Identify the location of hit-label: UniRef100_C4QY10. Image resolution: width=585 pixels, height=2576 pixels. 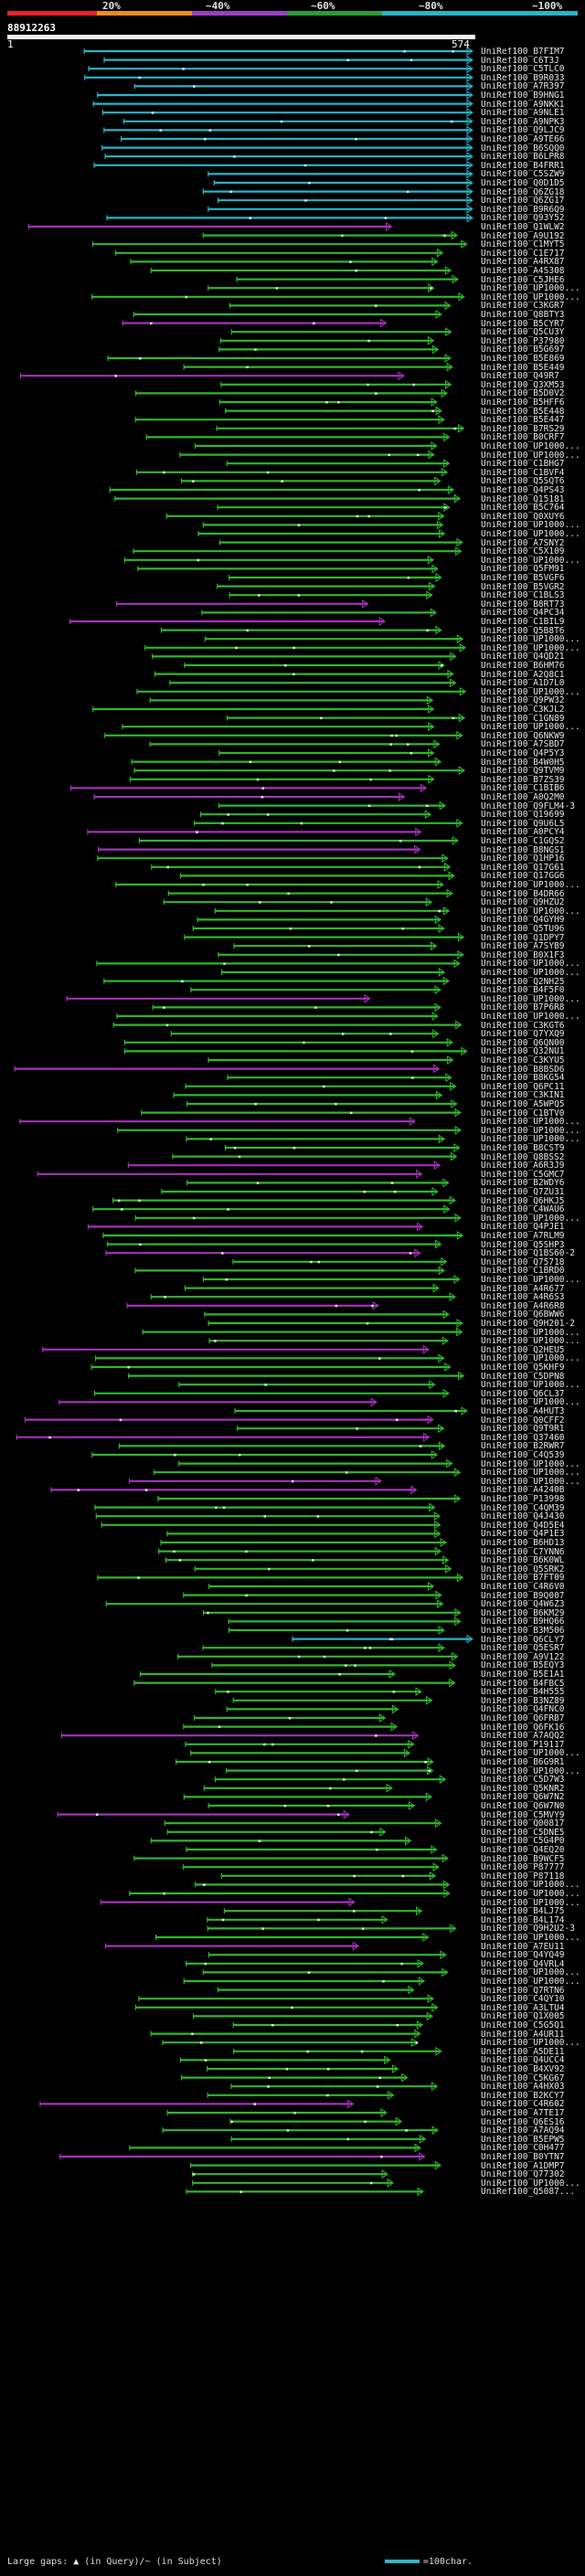
(523, 2000).